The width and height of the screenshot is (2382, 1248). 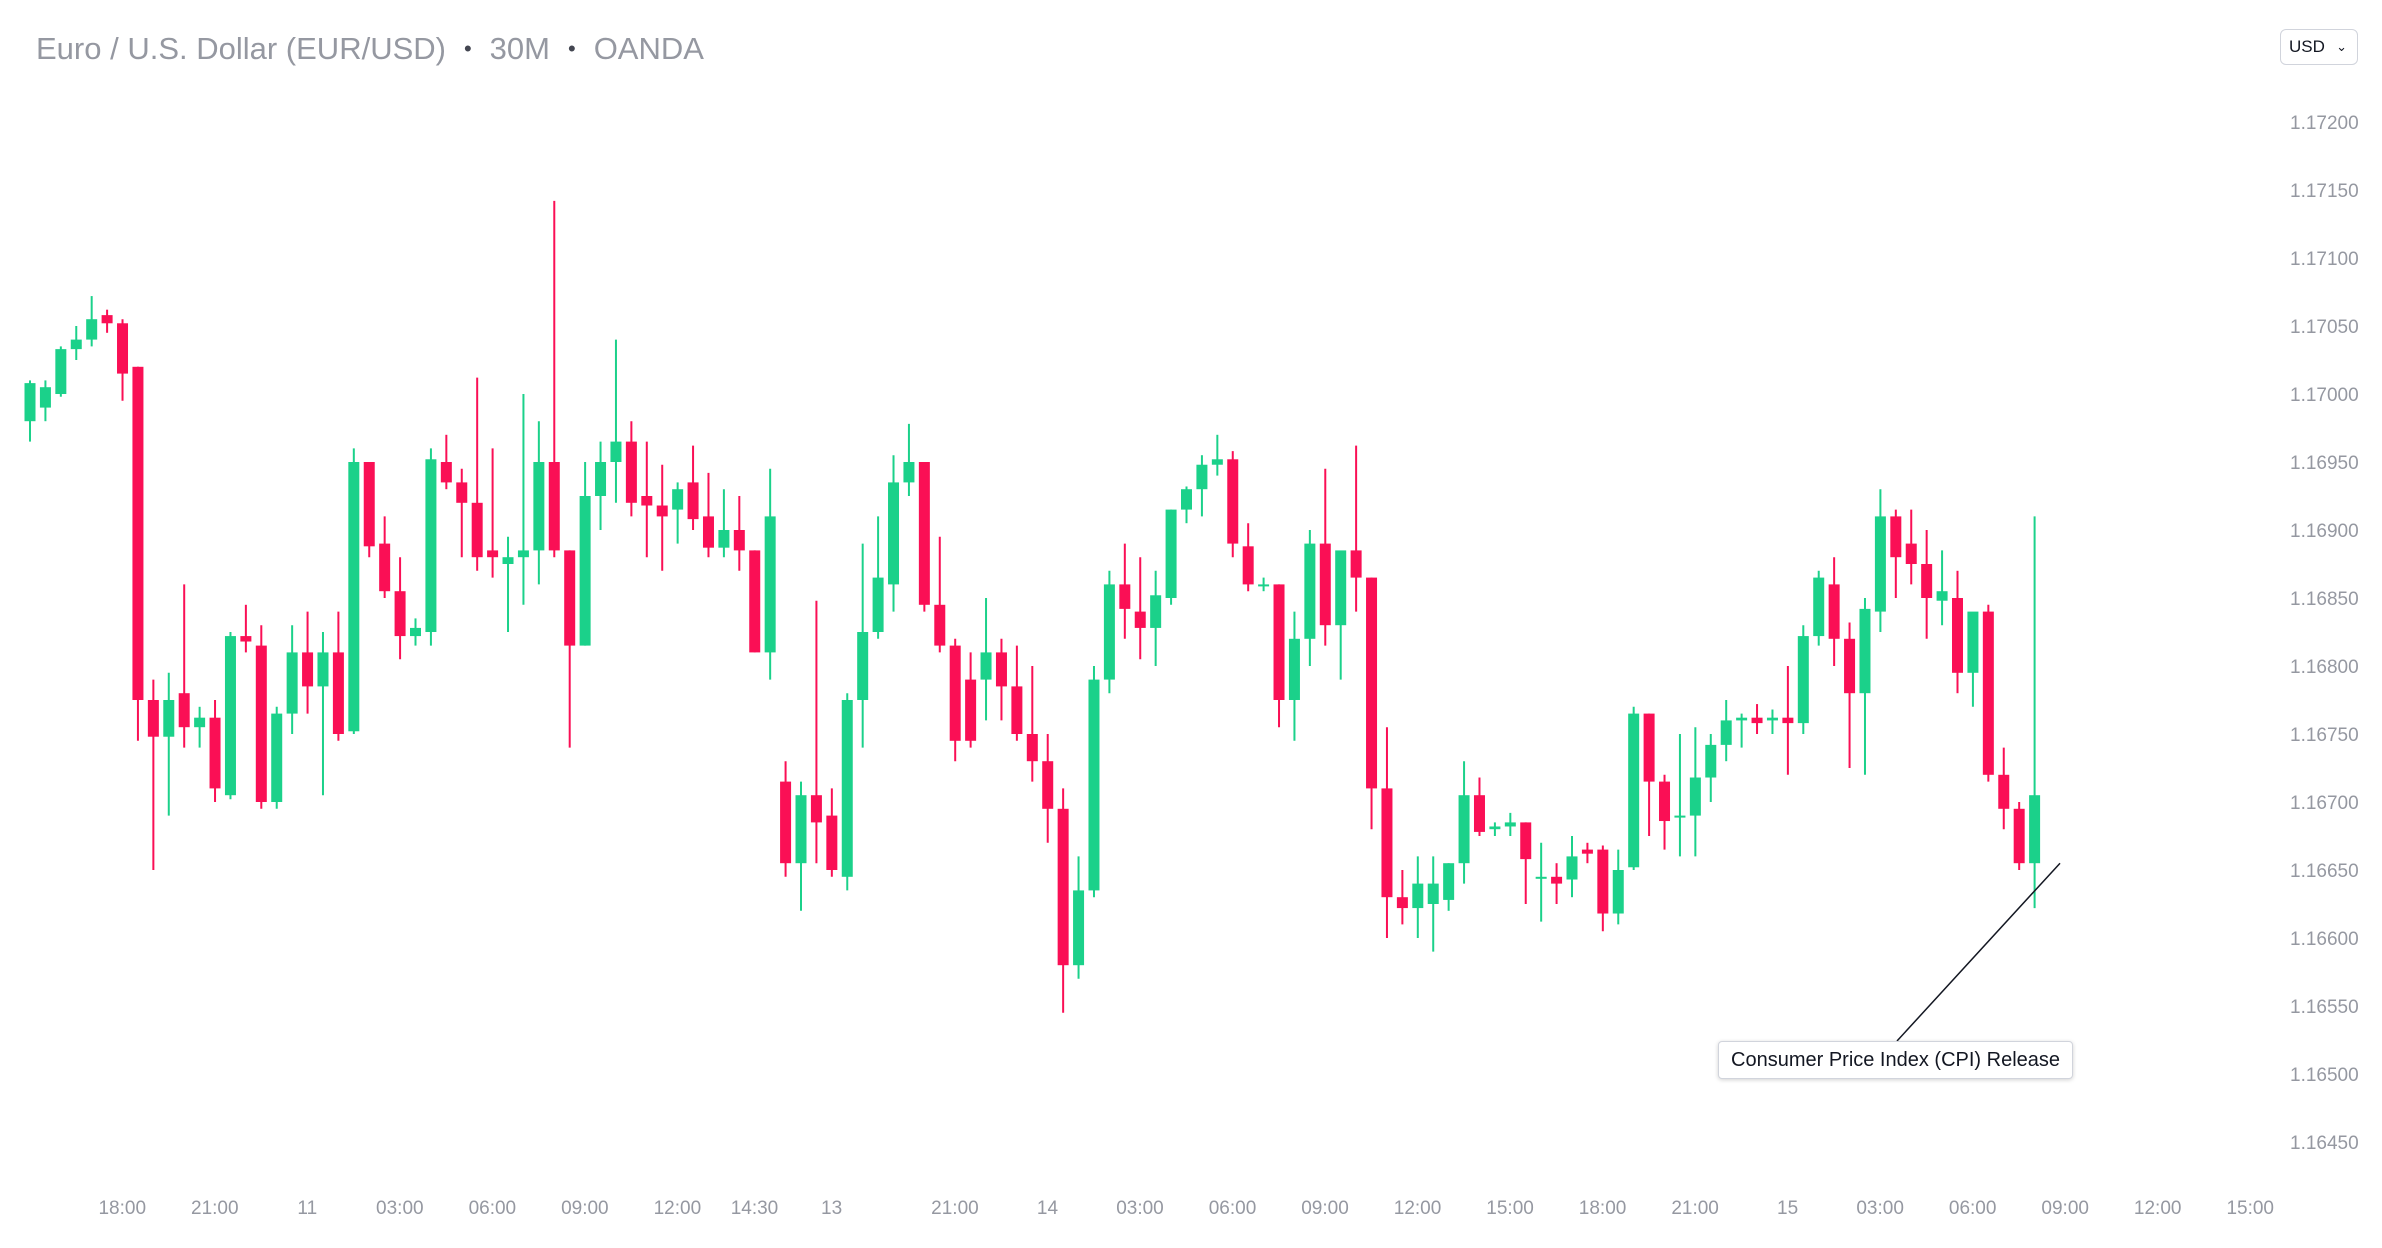 I want to click on currency-selector: USD ⌄, so click(x=2319, y=47).